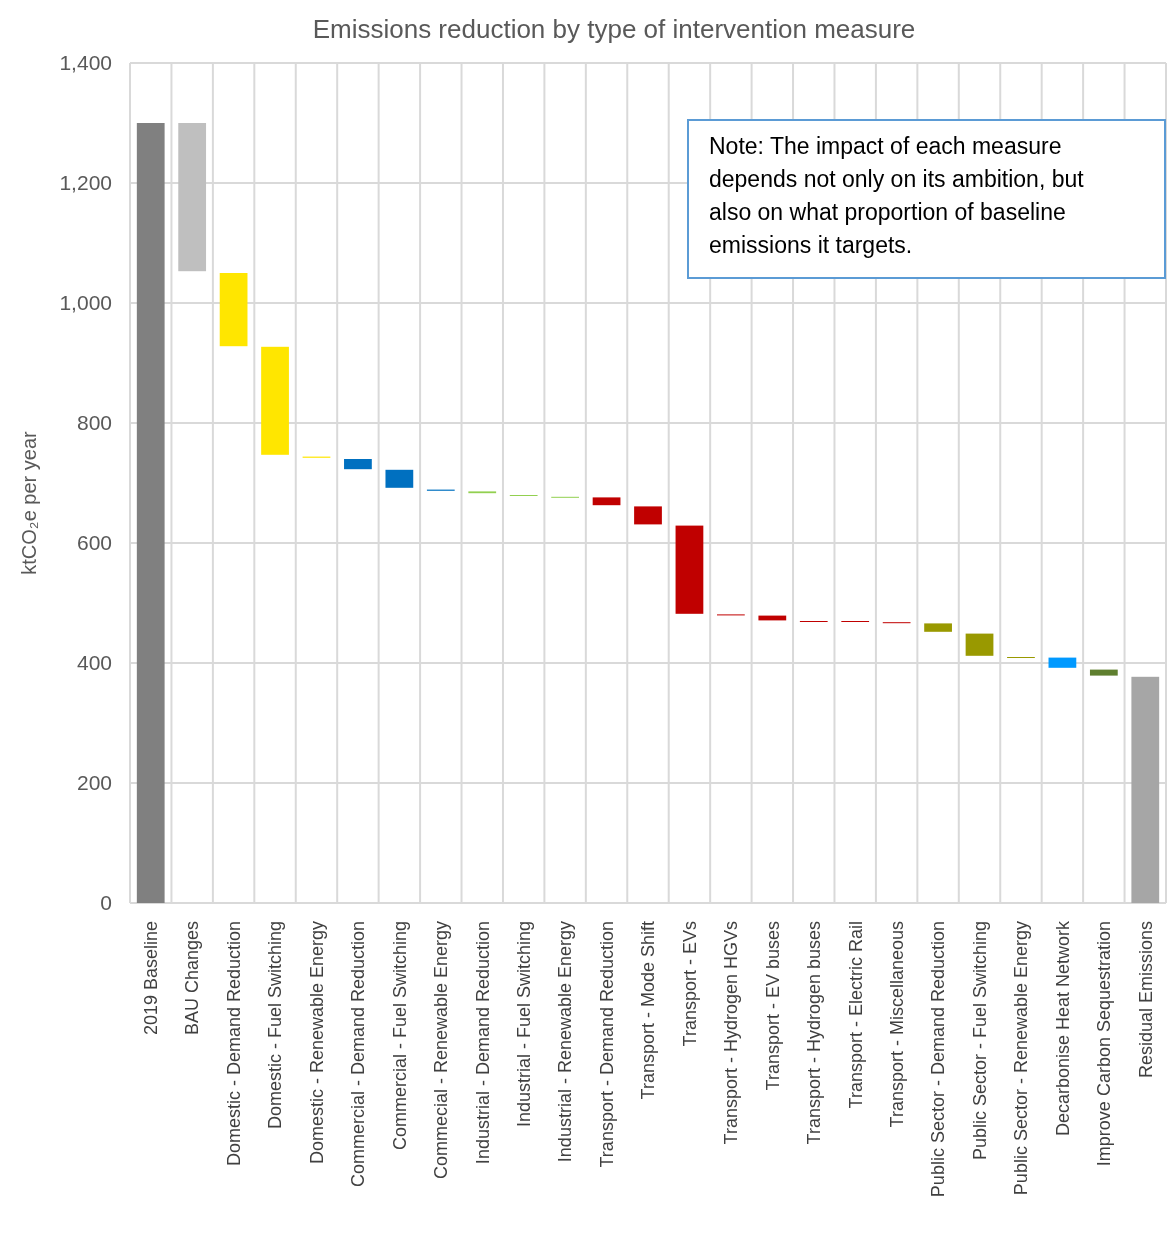 This screenshot has width=1171, height=1250. Describe the element at coordinates (358, 1054) in the screenshot. I see `x-tick-label: Commercial - Demand Reduction` at that location.